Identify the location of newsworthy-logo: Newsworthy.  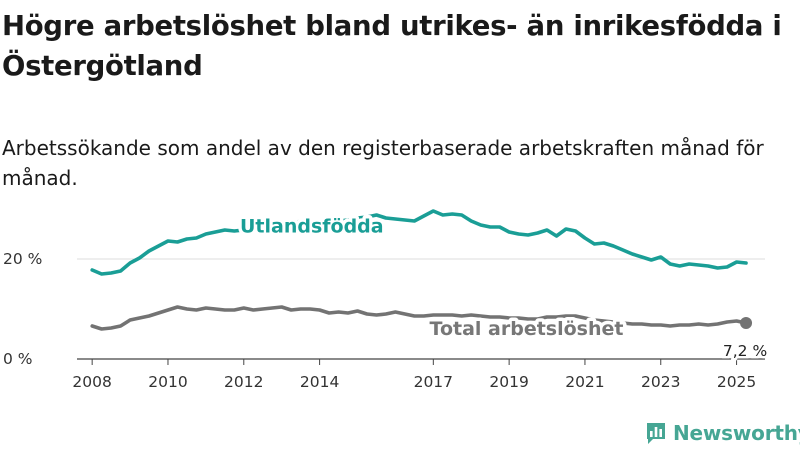
(722, 433).